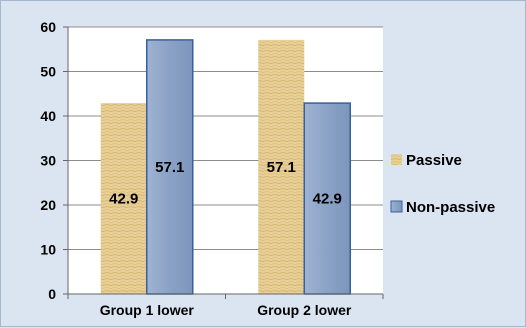 The image size is (526, 328). I want to click on y-tick-label: 30, so click(48, 161).